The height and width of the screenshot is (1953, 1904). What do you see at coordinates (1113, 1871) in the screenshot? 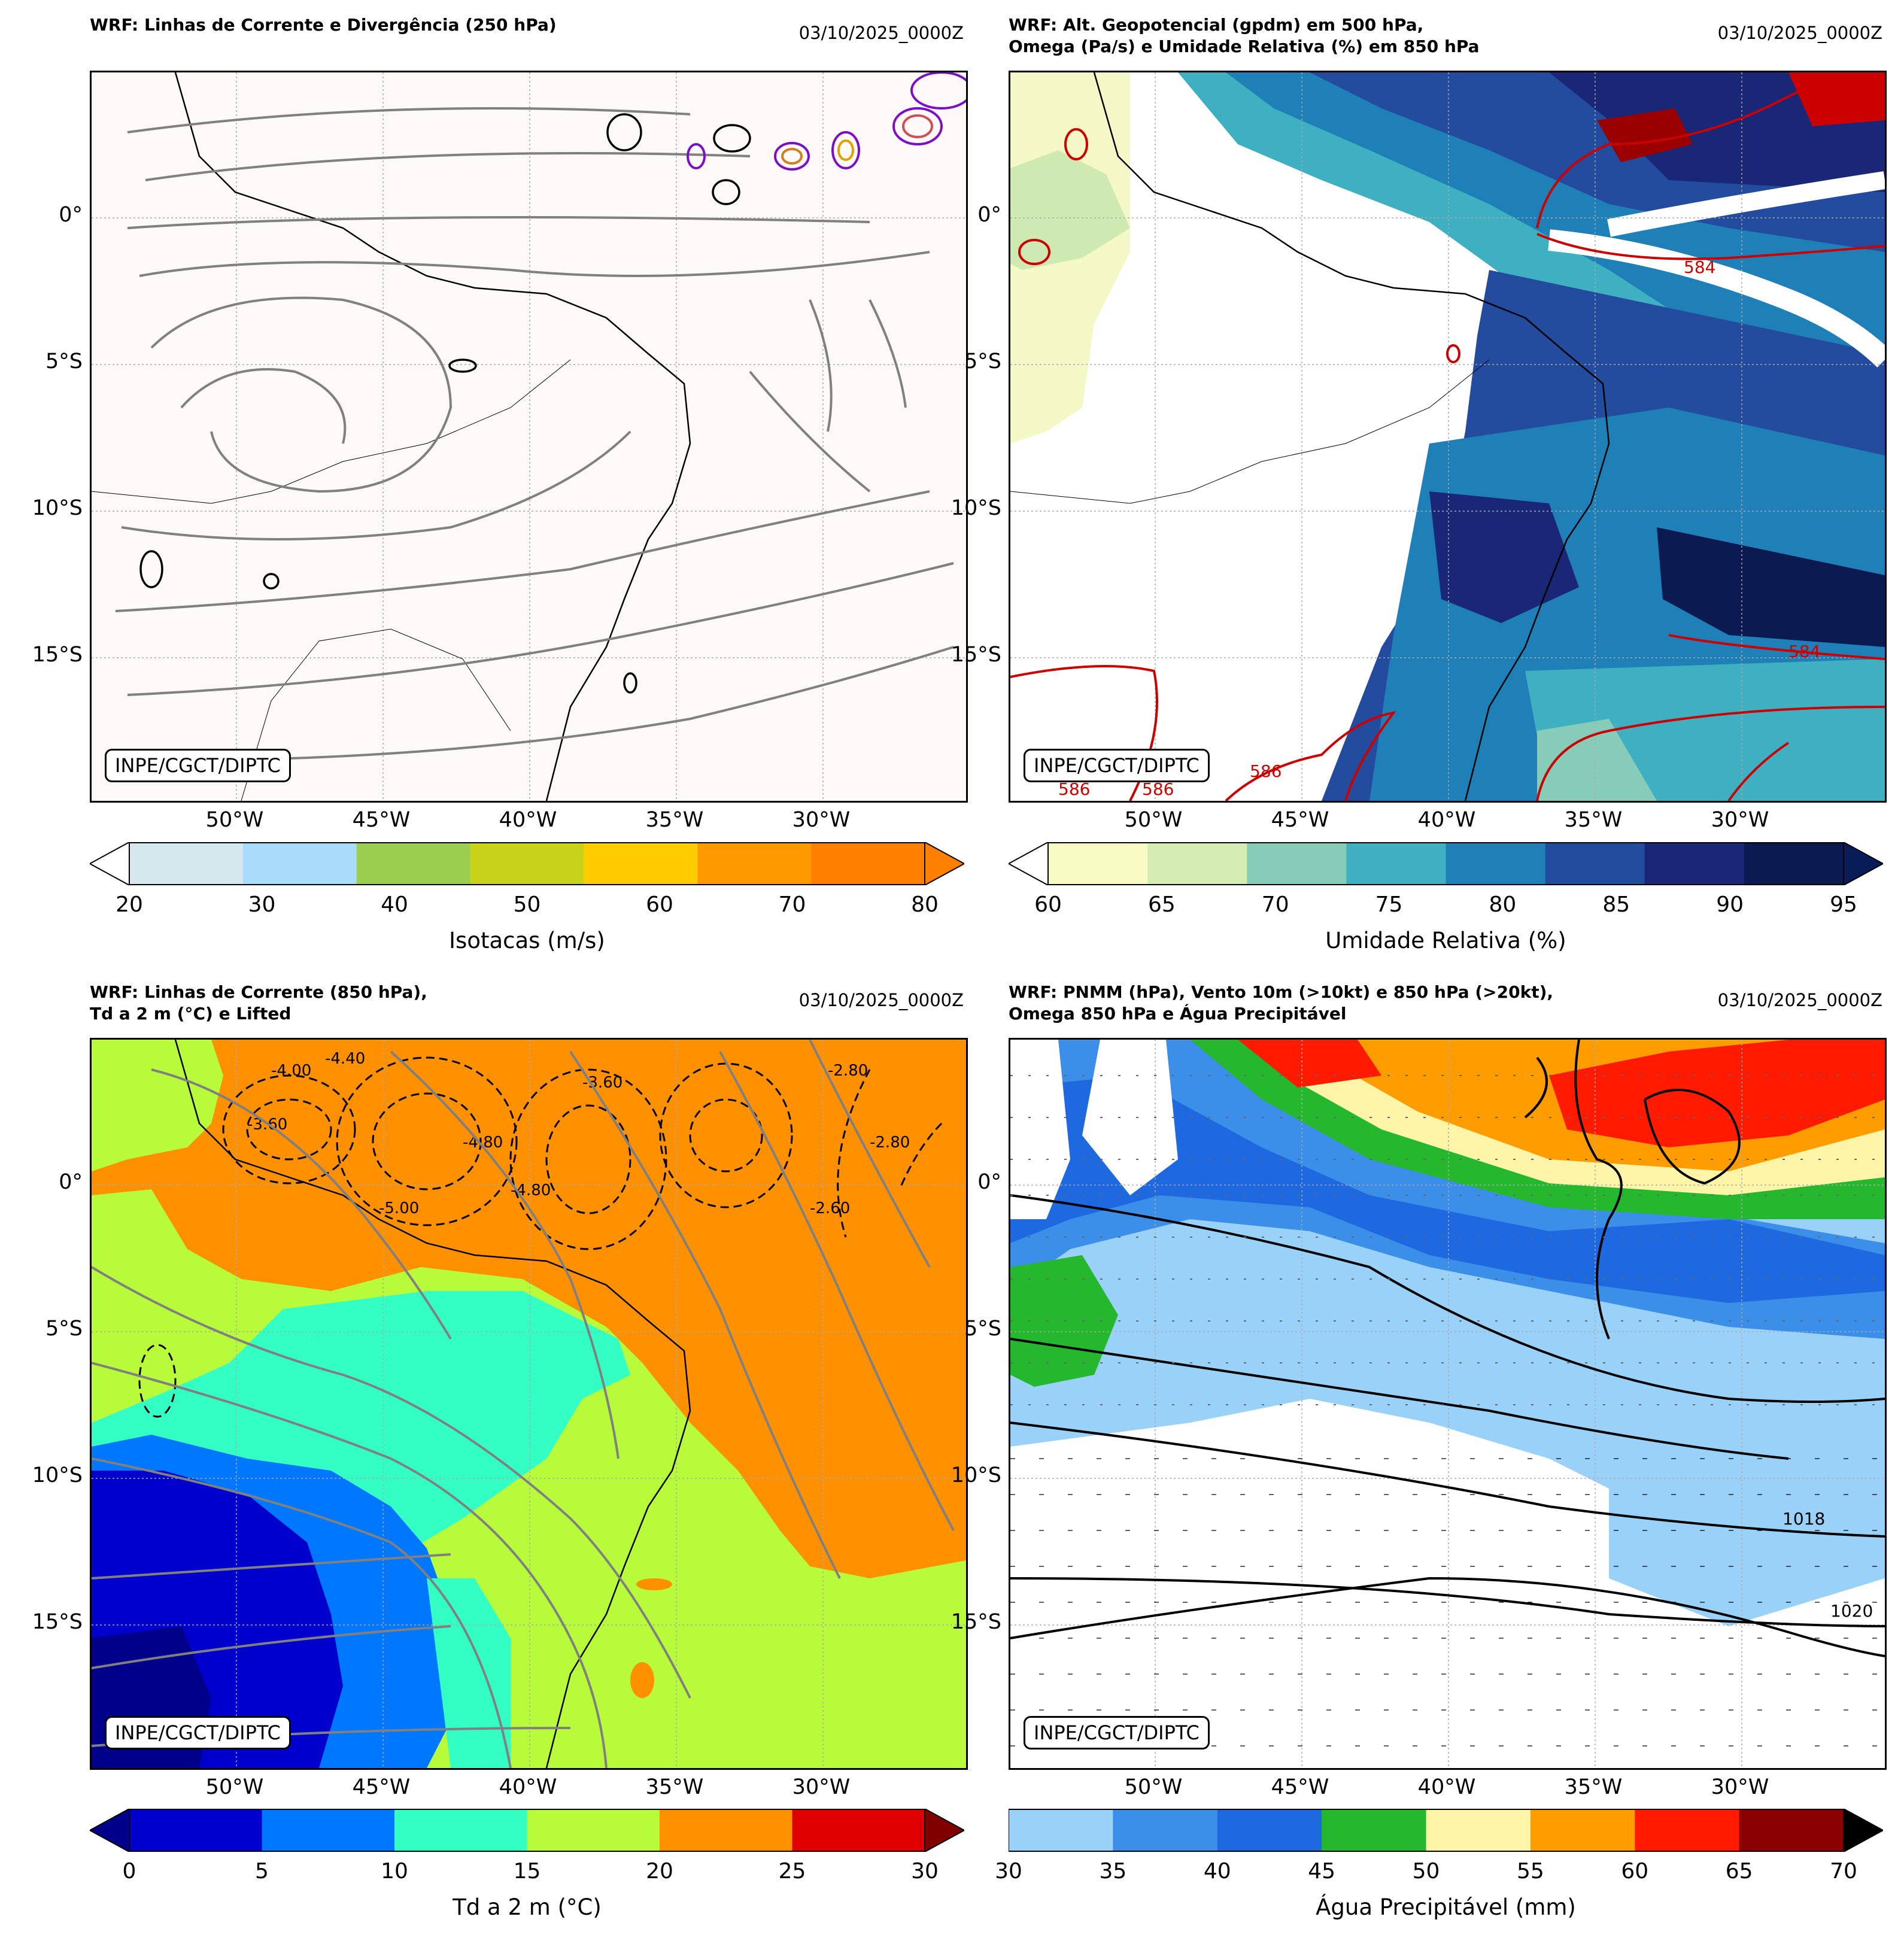
I see `colorbar-tick-label: 35` at bounding box center [1113, 1871].